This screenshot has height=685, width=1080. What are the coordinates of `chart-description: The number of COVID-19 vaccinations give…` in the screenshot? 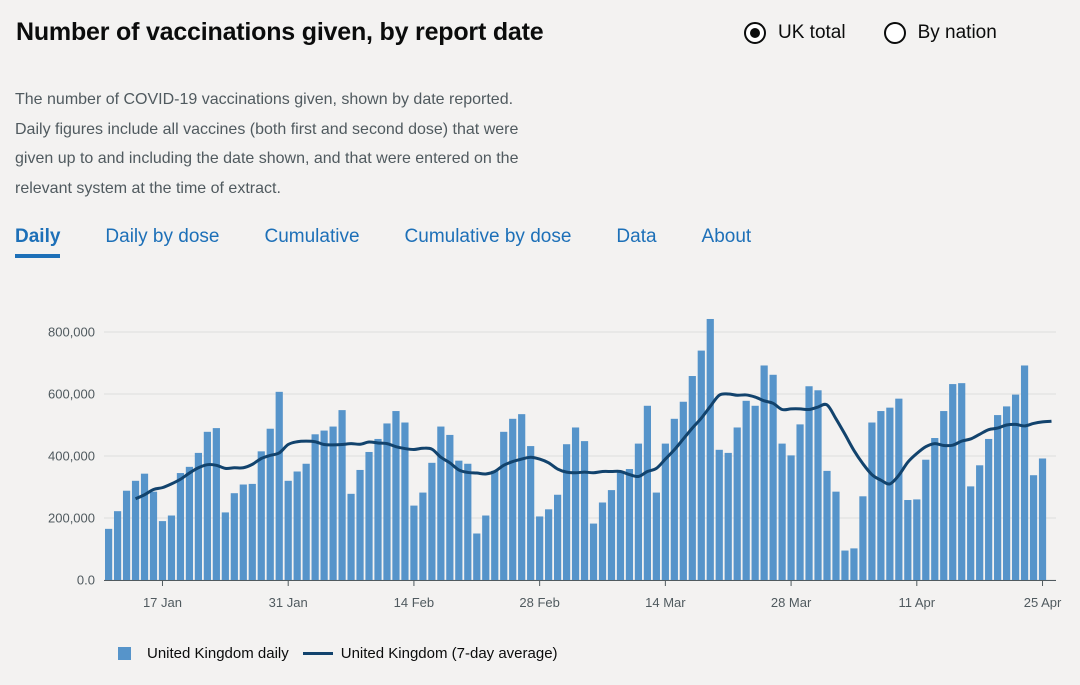 It's located at (267, 144).